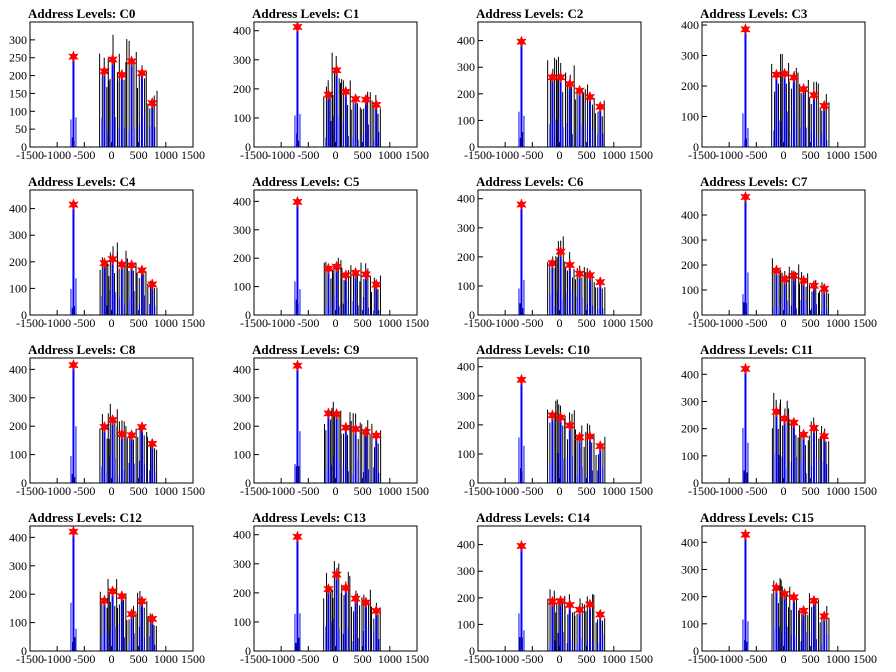  What do you see at coordinates (757, 517) in the screenshot?
I see `chart-title: Address Levels: C15` at bounding box center [757, 517].